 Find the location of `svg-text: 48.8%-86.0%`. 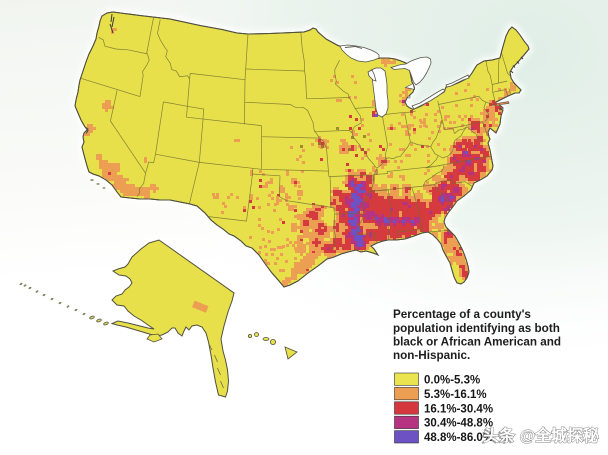

svg-text: 48.8%-86.0% is located at coordinates (458, 438).